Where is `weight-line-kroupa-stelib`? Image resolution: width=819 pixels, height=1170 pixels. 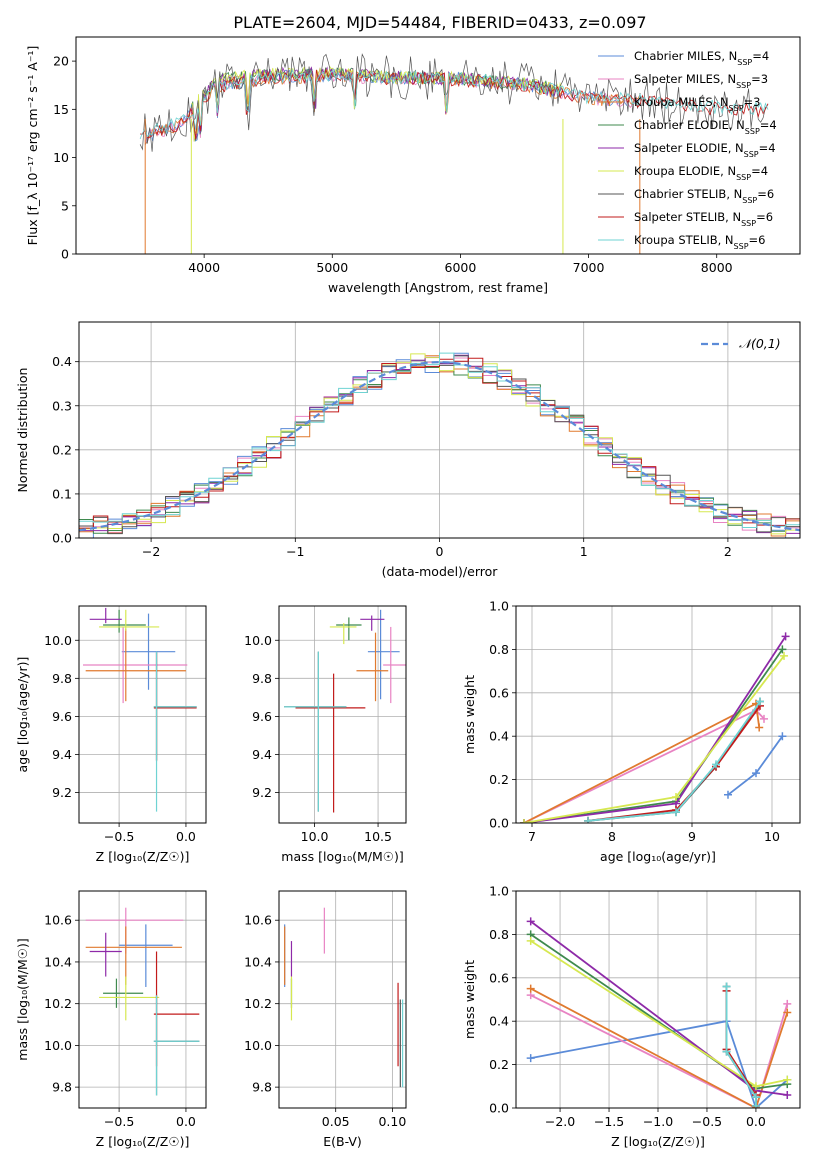
weight-line-kroupa-stelib is located at coordinates (674, 761).